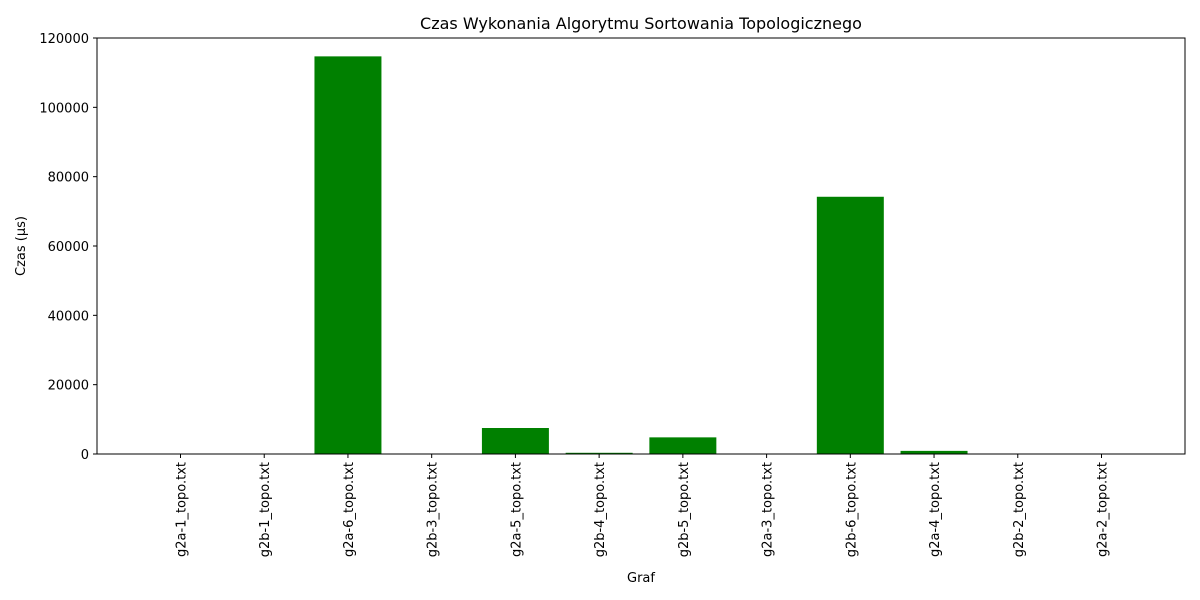 Image resolution: width=1200 pixels, height=600 pixels. I want to click on y-tick-label-5: 100000, so click(64, 108).